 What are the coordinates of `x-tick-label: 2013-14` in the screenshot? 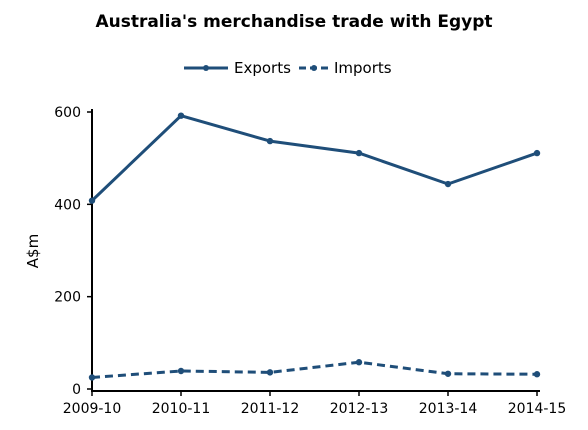 It's located at (448, 409).